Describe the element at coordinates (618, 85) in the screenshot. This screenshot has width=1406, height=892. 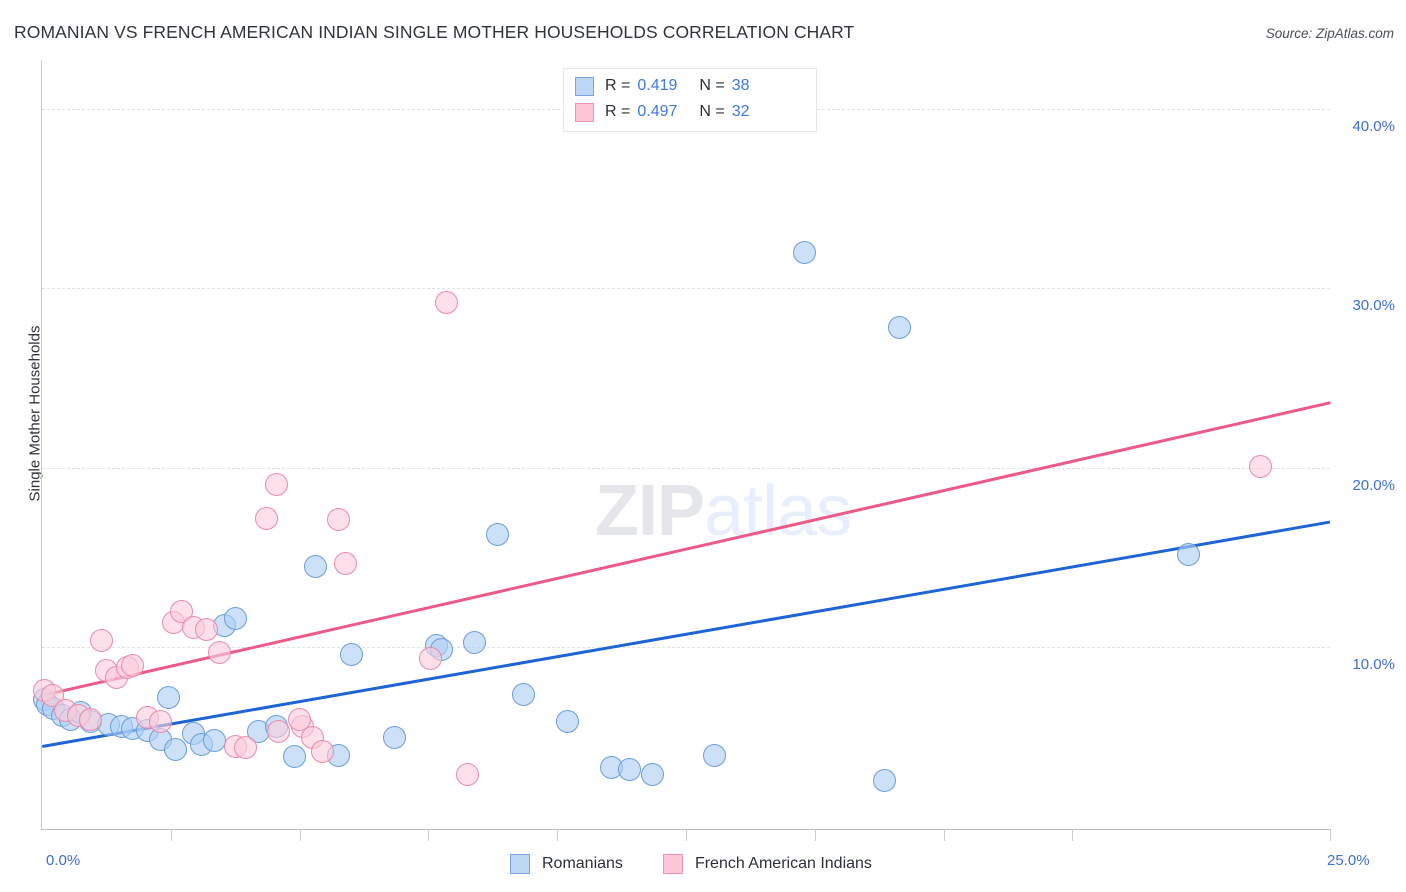
I see `r-label-romanians: R =` at that location.